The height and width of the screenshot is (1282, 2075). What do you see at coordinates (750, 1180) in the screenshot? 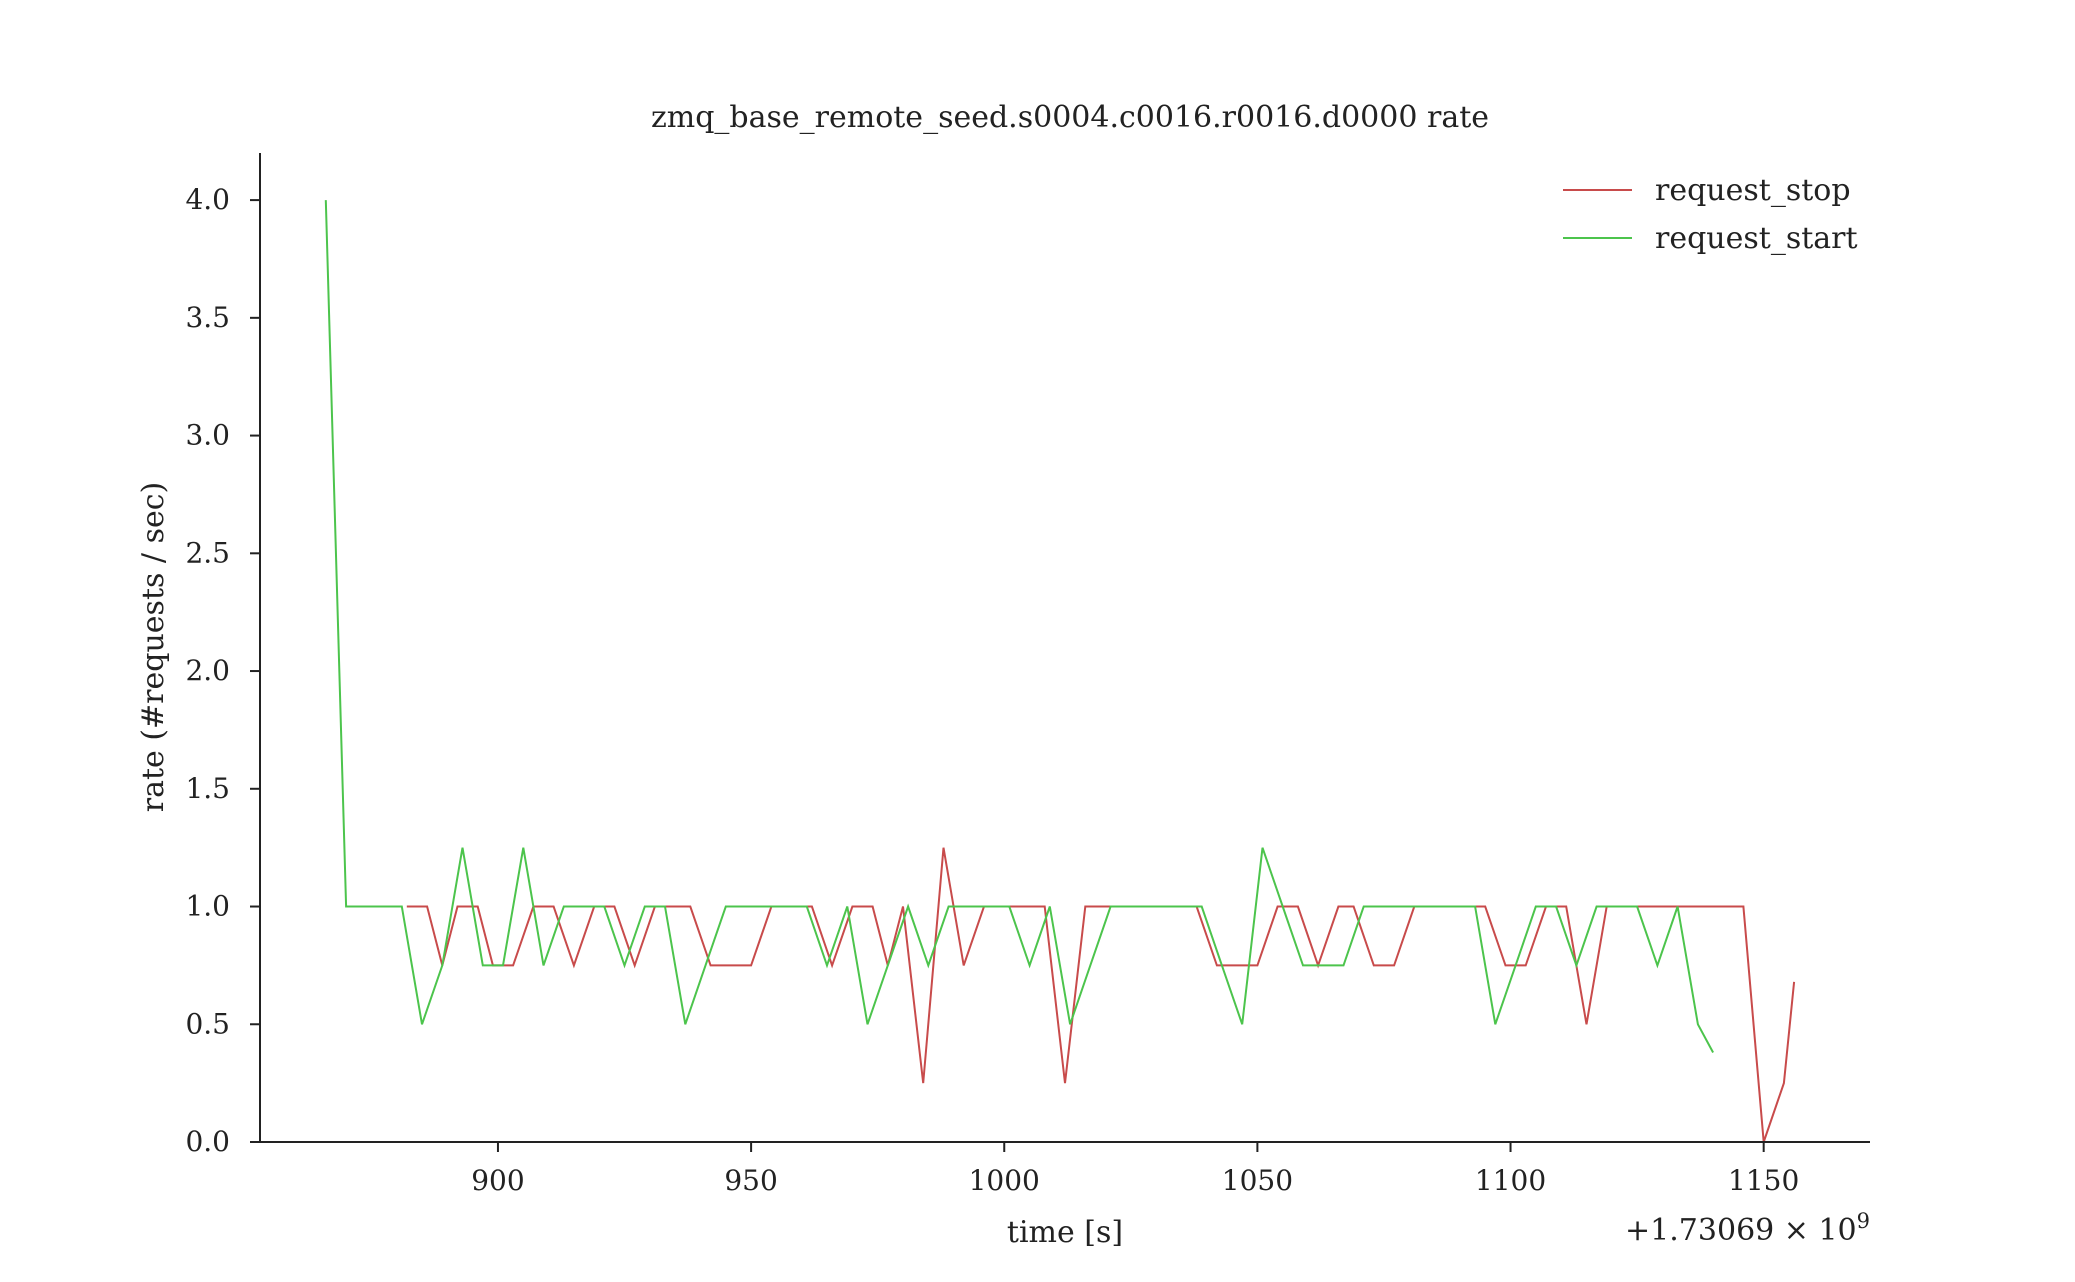
I see `x-tick-label: 950` at bounding box center [750, 1180].